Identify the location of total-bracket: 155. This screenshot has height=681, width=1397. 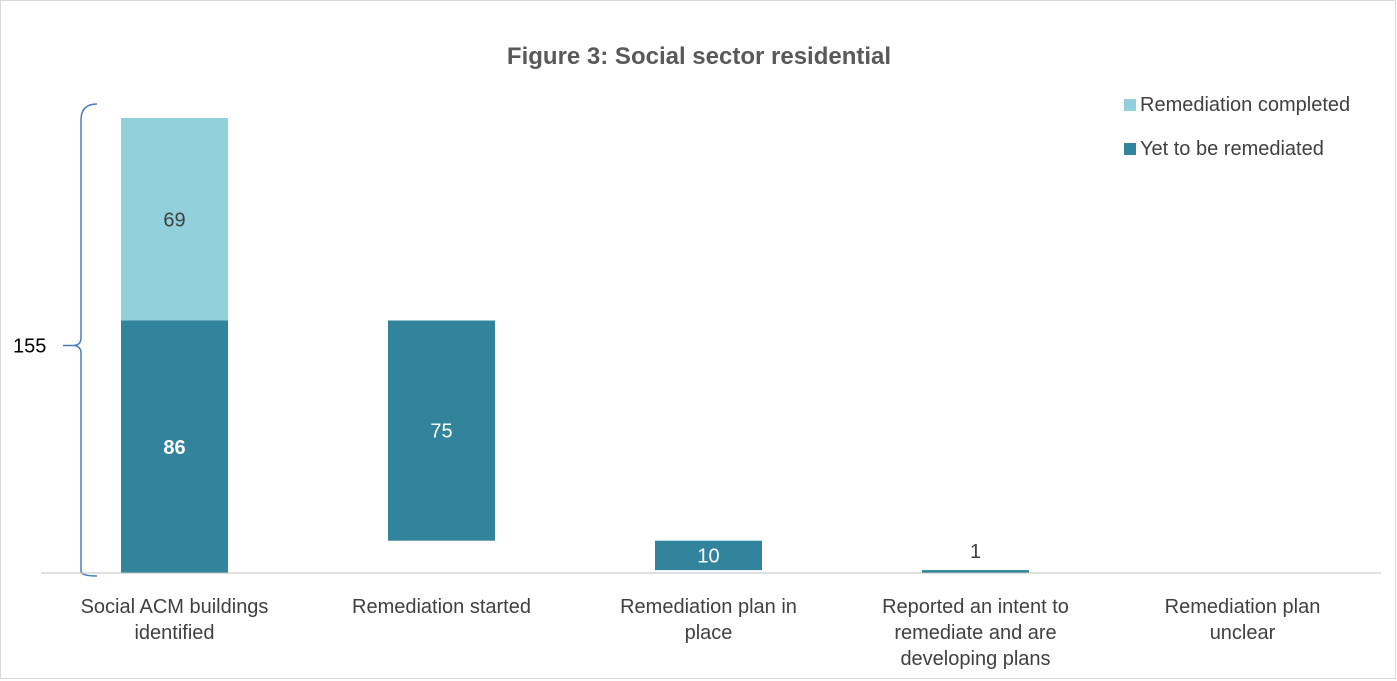
(55, 340).